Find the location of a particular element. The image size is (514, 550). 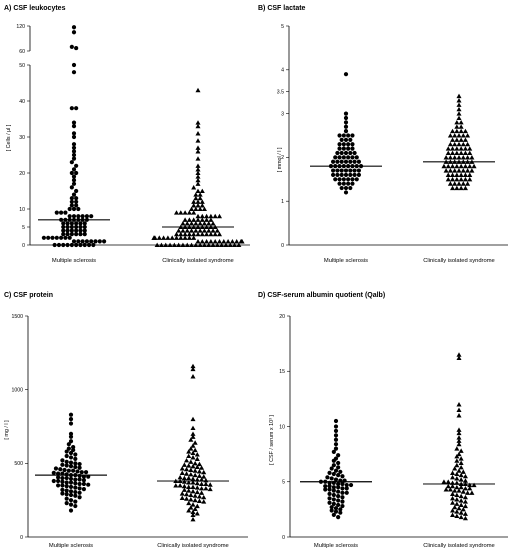

panel-c-y-tick-label: 1500 is located at coordinates (17, 317).